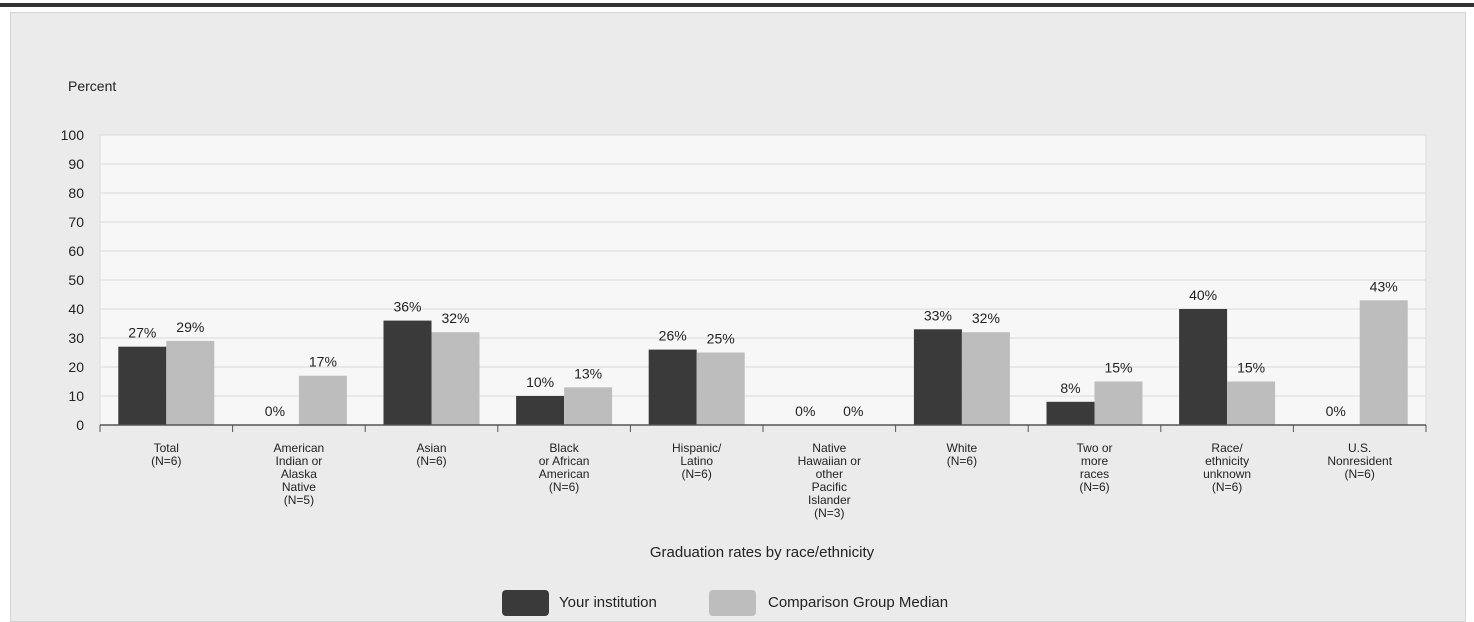 The height and width of the screenshot is (622, 1474). What do you see at coordinates (1070, 388) in the screenshot?
I see `data-label: 8%` at bounding box center [1070, 388].